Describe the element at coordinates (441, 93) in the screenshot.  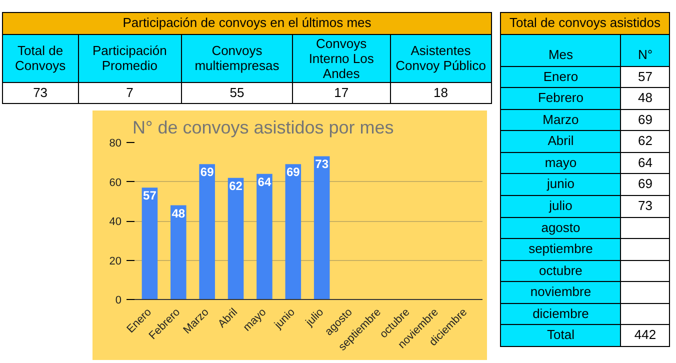
I see `text: 18` at that location.